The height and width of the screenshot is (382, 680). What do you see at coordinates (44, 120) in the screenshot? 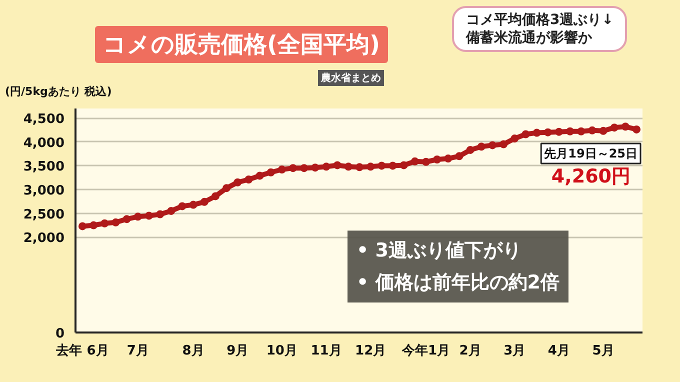
I see `y-tick-label: 4,500` at bounding box center [44, 120].